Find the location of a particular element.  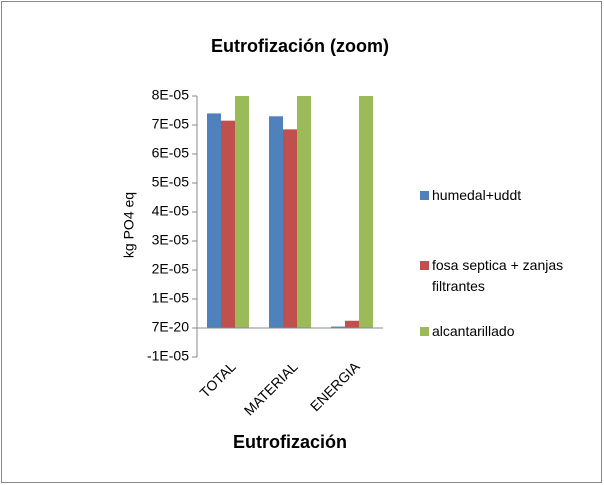

legend-item: humedal+uddt is located at coordinates (508, 195).